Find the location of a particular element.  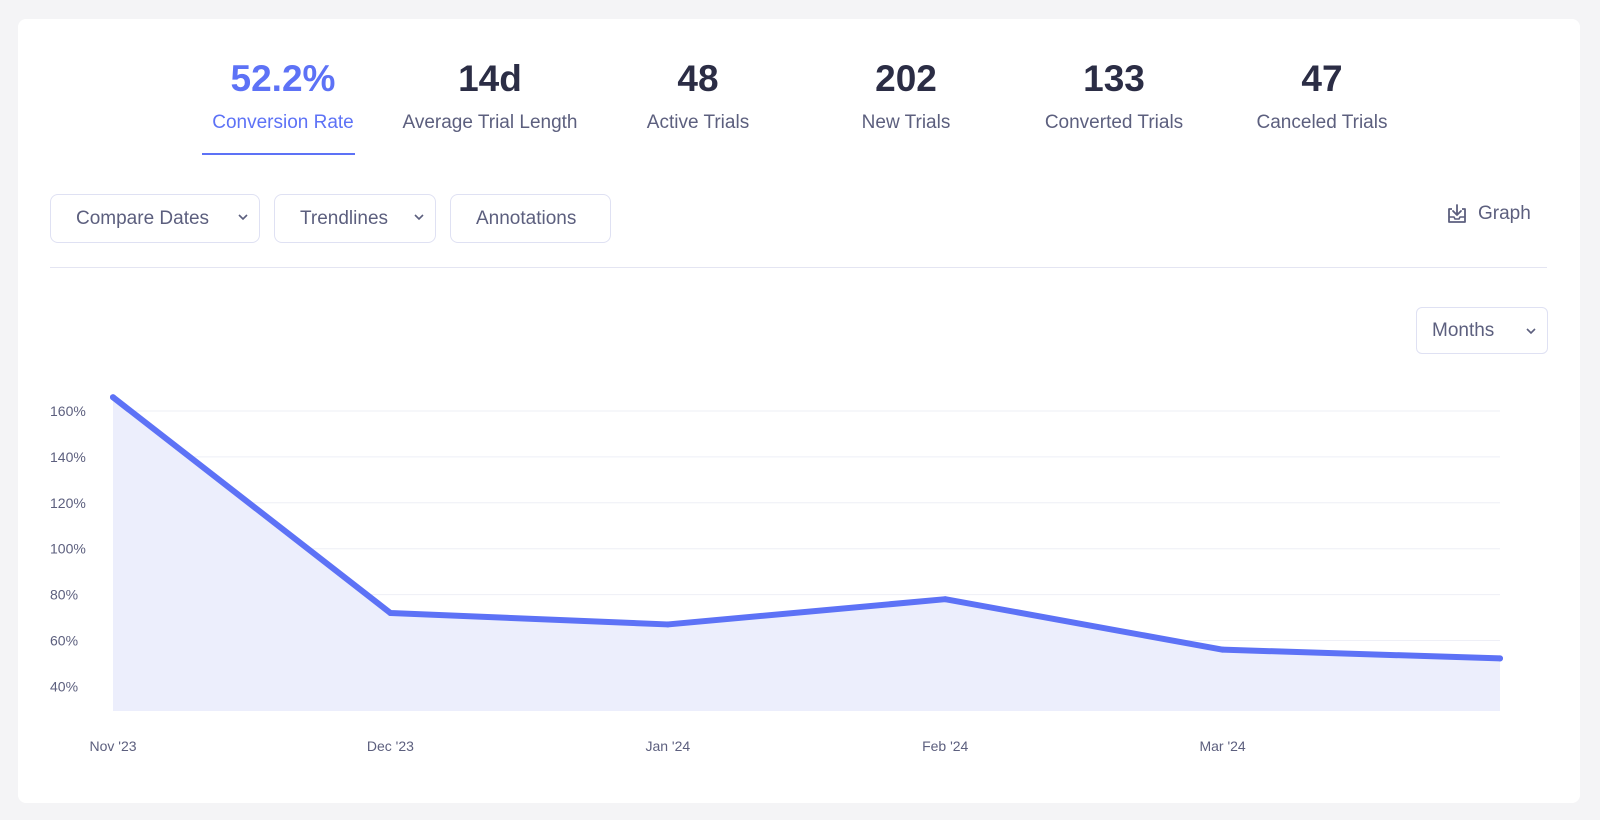

metric-new-trials: 202 New Trials is located at coordinates (906, 96).